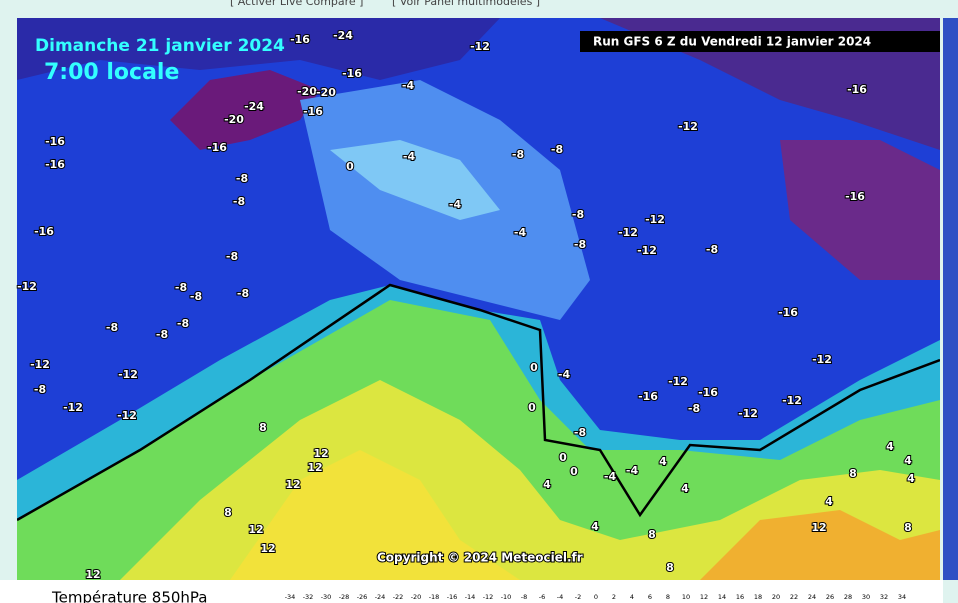 The image size is (958, 603). I want to click on scale-label: -30, so click(326, 597).